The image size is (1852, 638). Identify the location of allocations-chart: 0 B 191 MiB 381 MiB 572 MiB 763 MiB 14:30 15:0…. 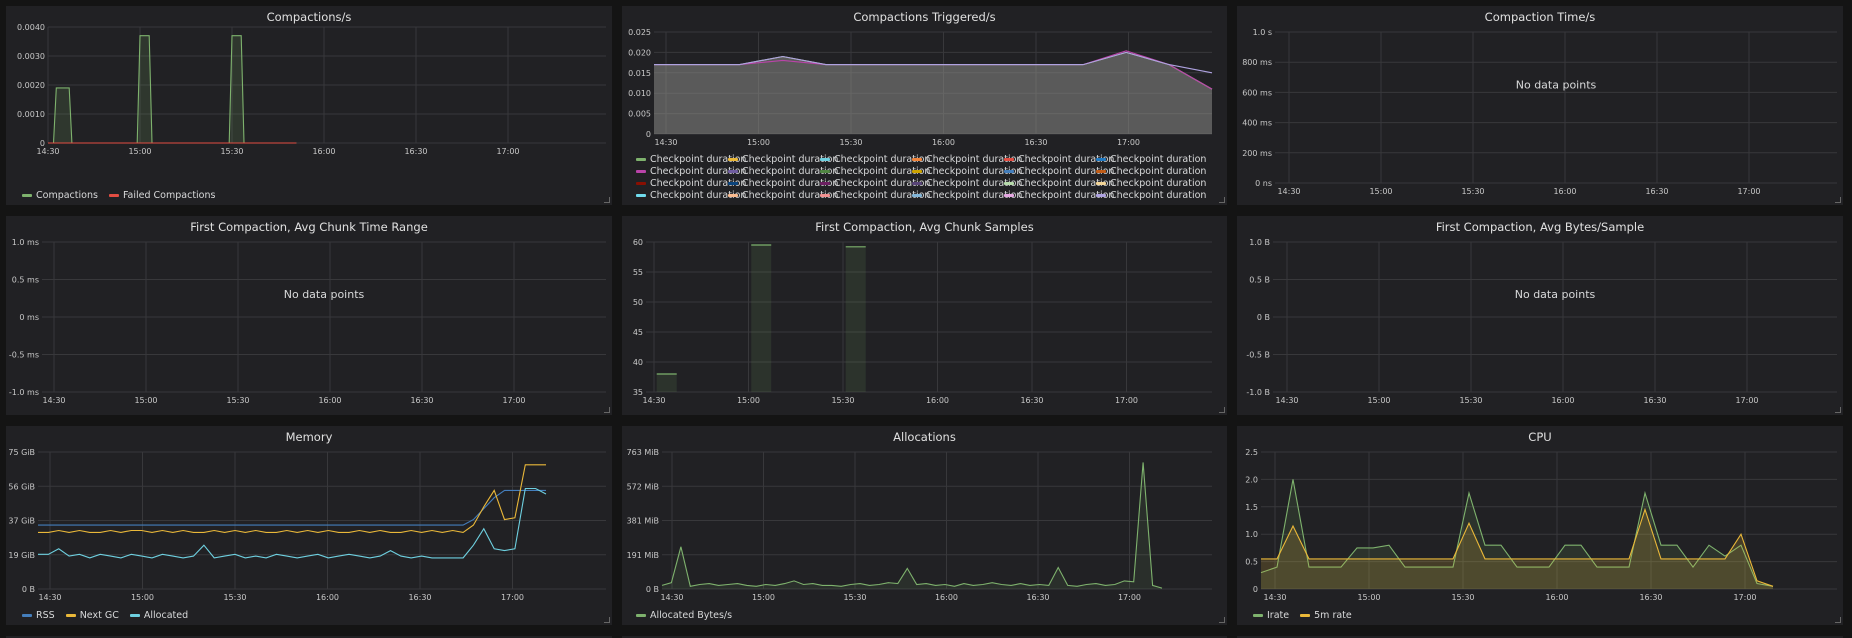
(919, 525).